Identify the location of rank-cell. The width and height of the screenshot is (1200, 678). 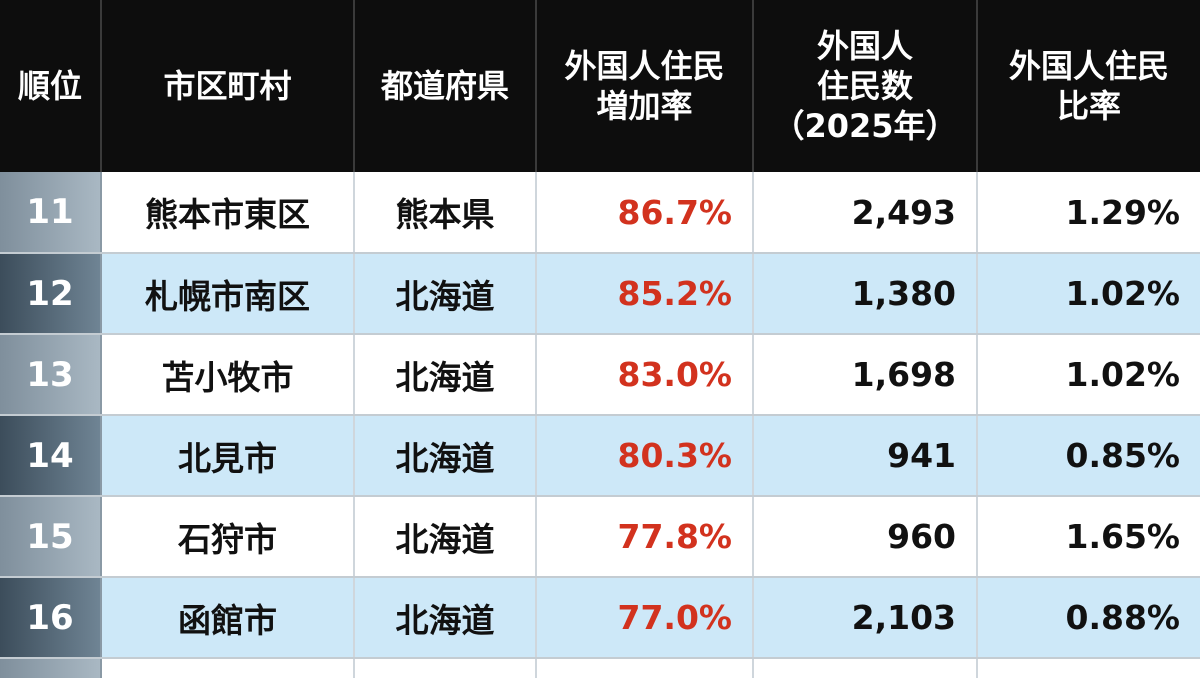
(51, 668).